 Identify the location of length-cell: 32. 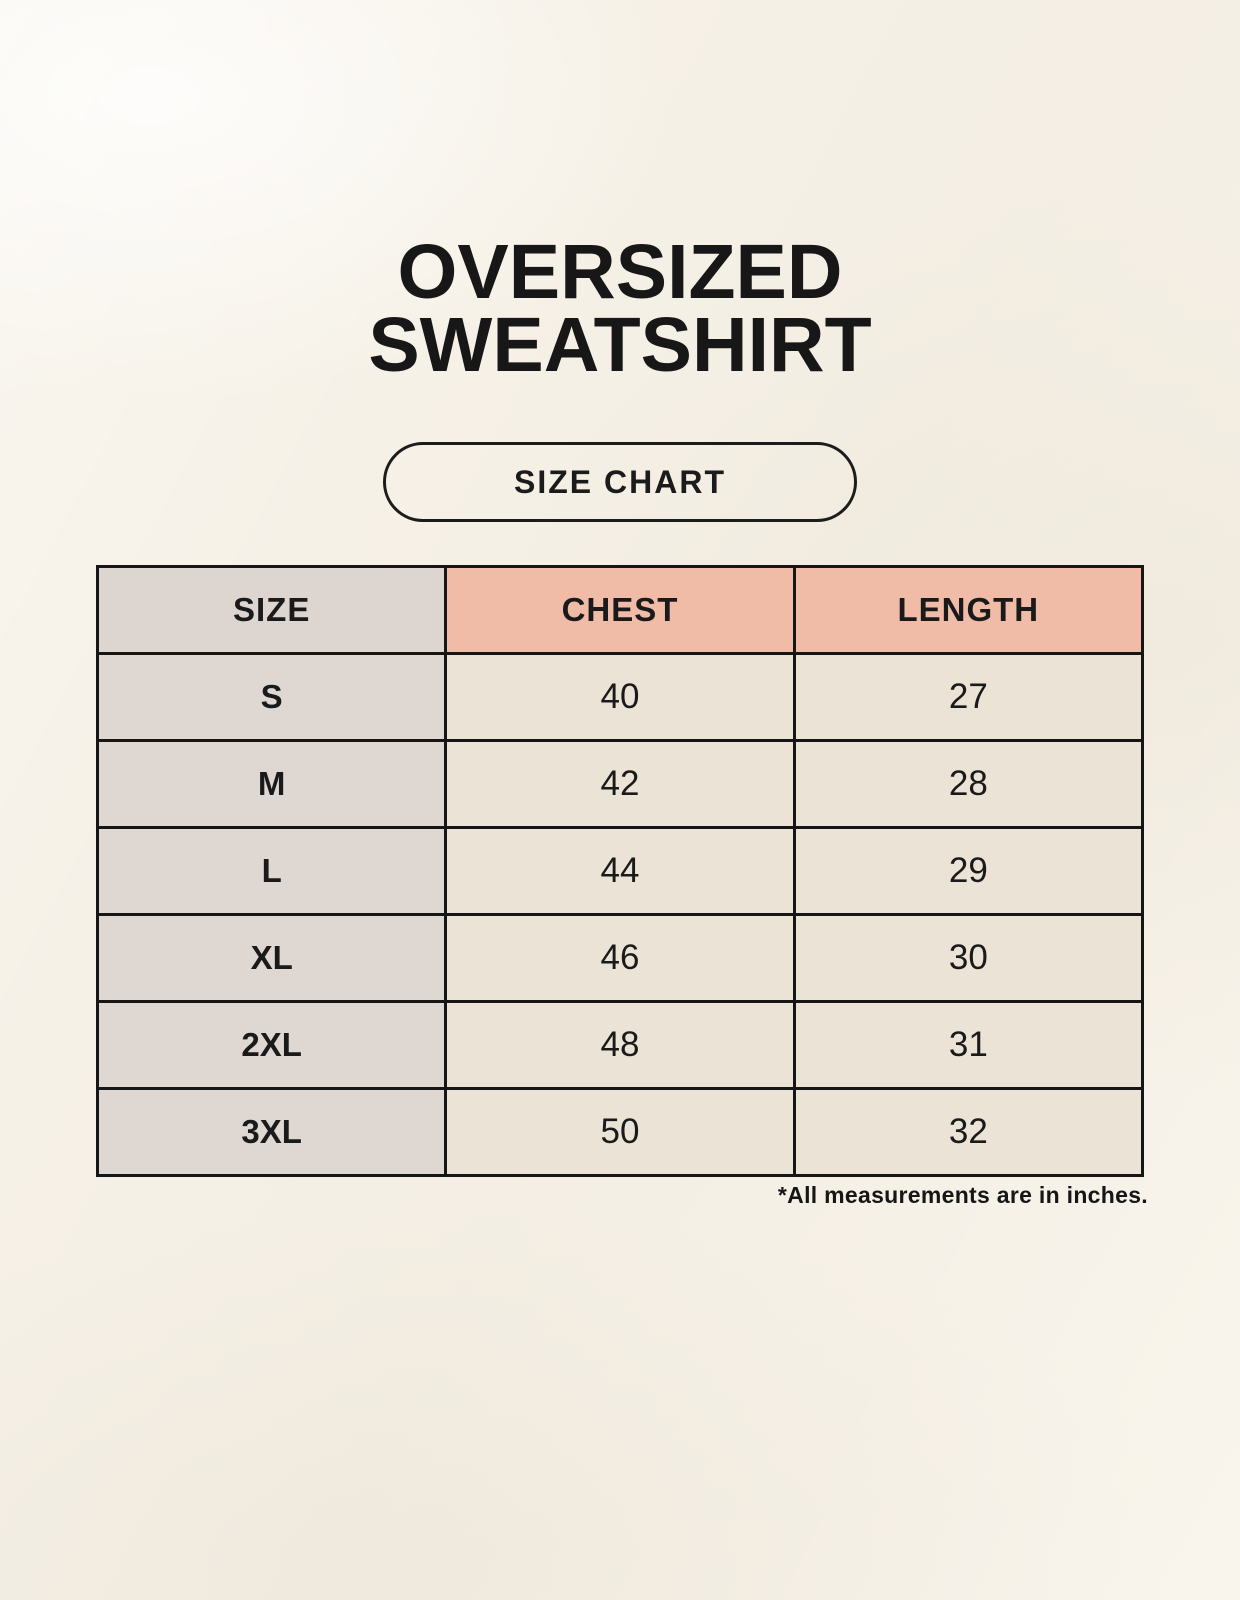
(968, 1132).